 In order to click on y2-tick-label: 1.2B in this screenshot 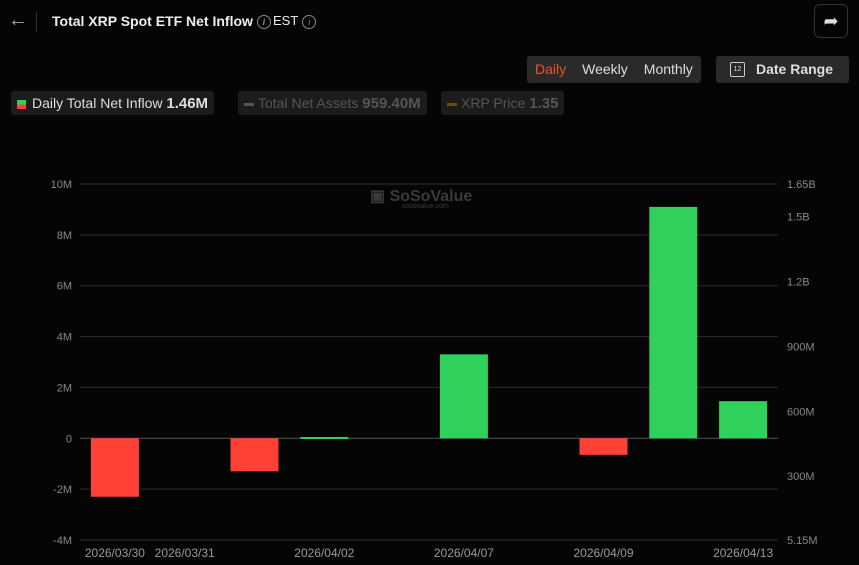, I will do `click(798, 282)`.